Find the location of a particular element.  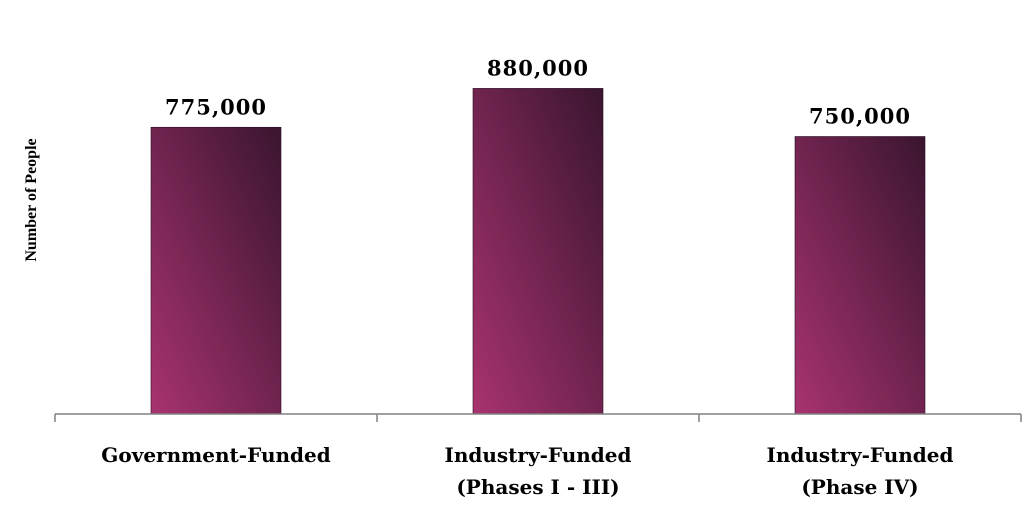

data-label-1: 775,000 is located at coordinates (216, 106).